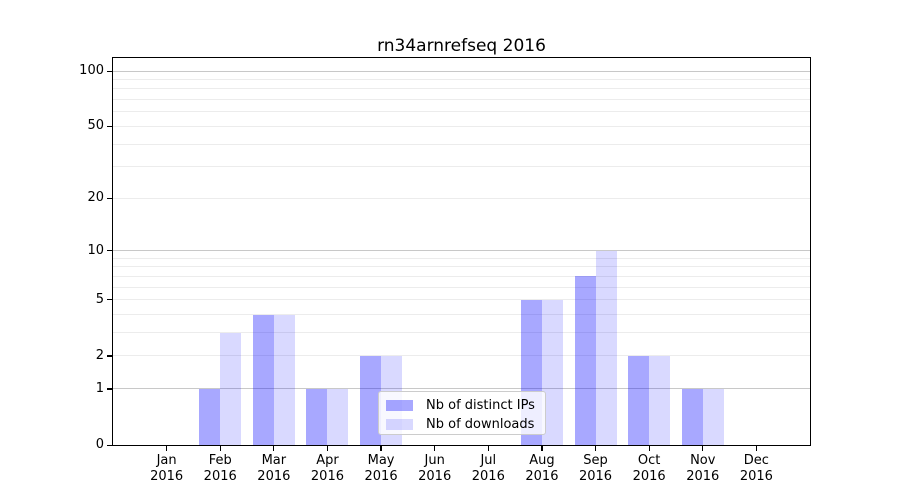 The height and width of the screenshot is (500, 900). What do you see at coordinates (167, 469) in the screenshot?
I see `x-tick-label: Jan 2016` at bounding box center [167, 469].